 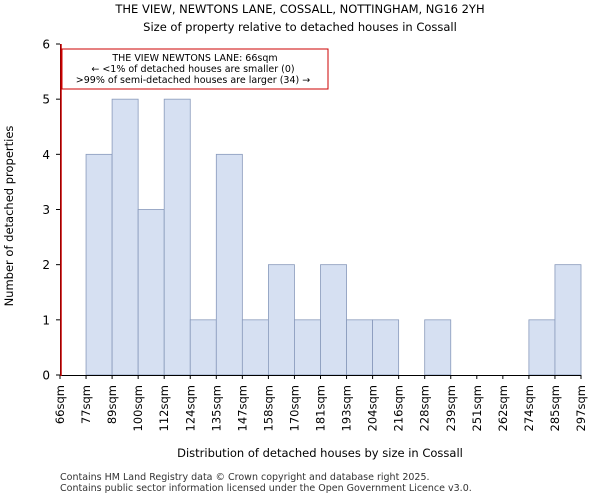 I want to click on bar-285sqm, so click(x=568, y=320).